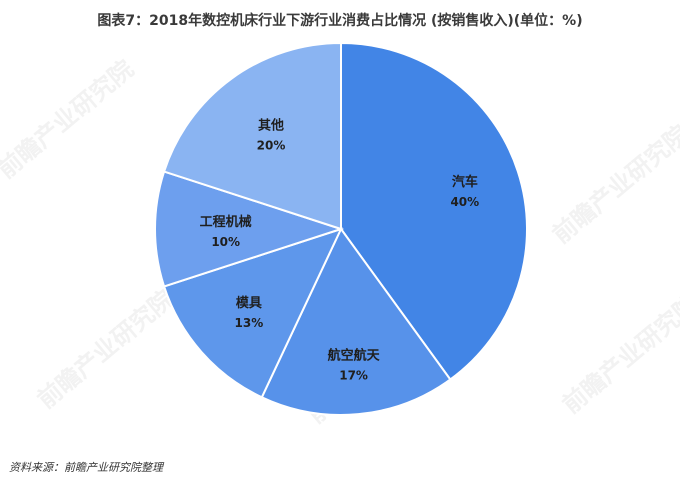 This screenshot has width=680, height=489. Describe the element at coordinates (249, 323) in the screenshot. I see `slice-value-label: 13%` at that location.